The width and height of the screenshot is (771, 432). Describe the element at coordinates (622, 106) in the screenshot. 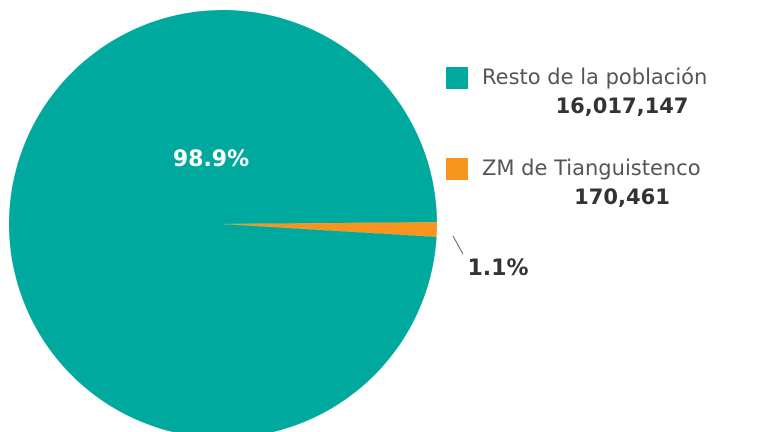

I see `legend-population: 16,017,147` at that location.